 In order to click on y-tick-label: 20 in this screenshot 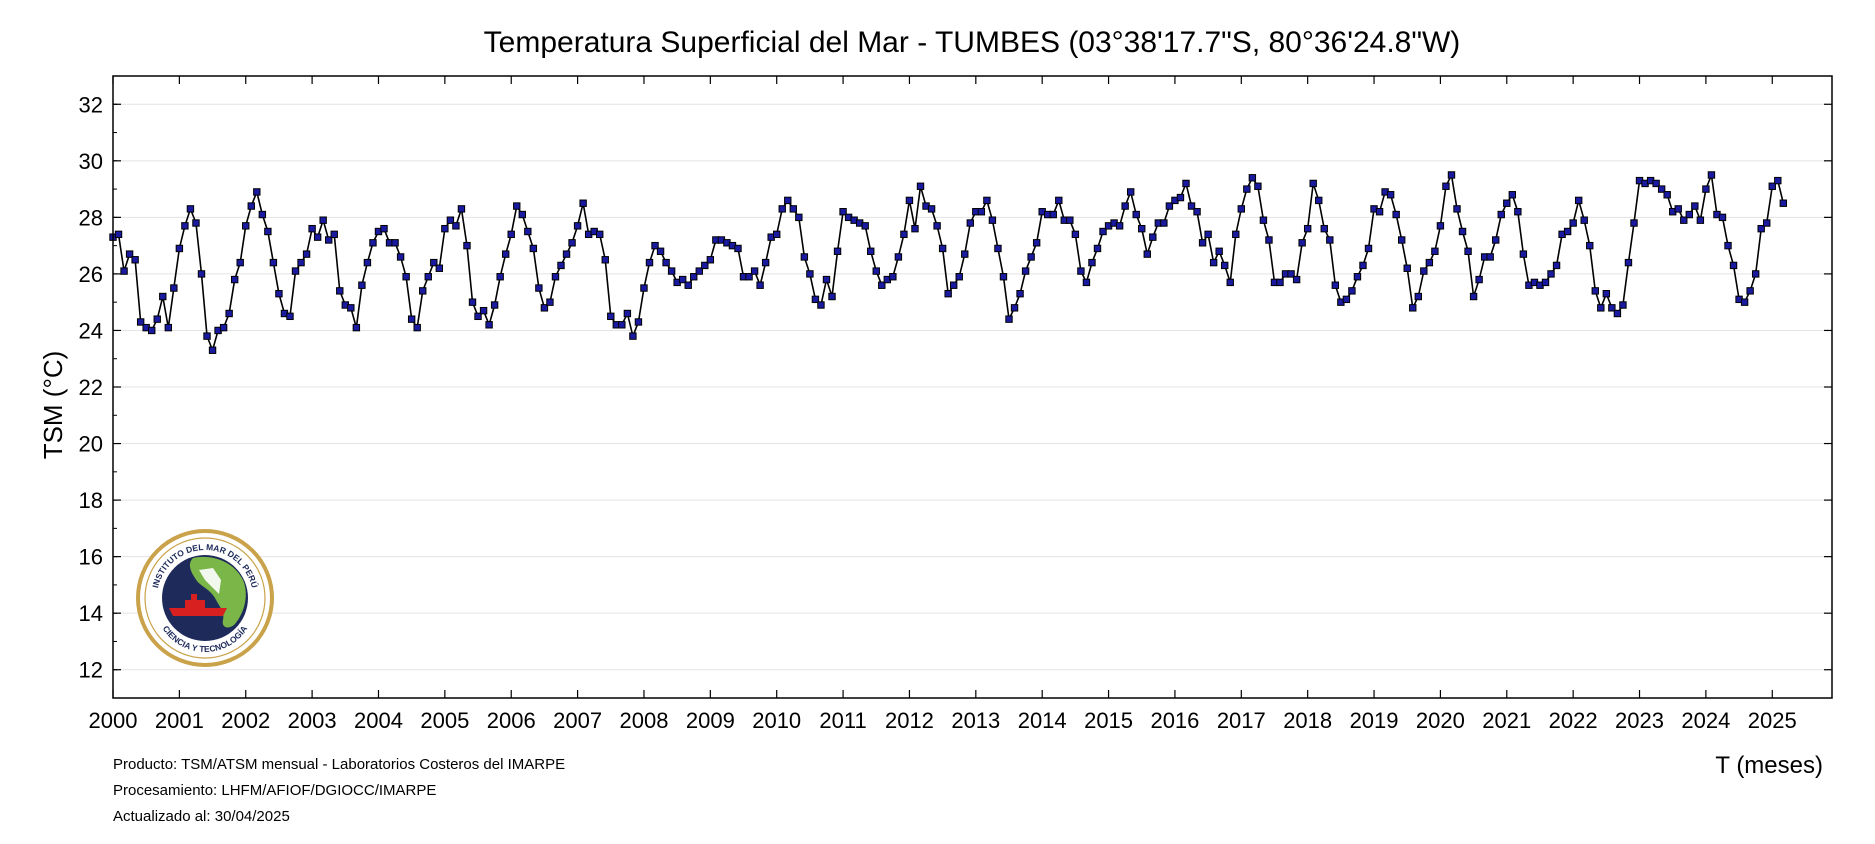, I will do `click(91, 444)`.